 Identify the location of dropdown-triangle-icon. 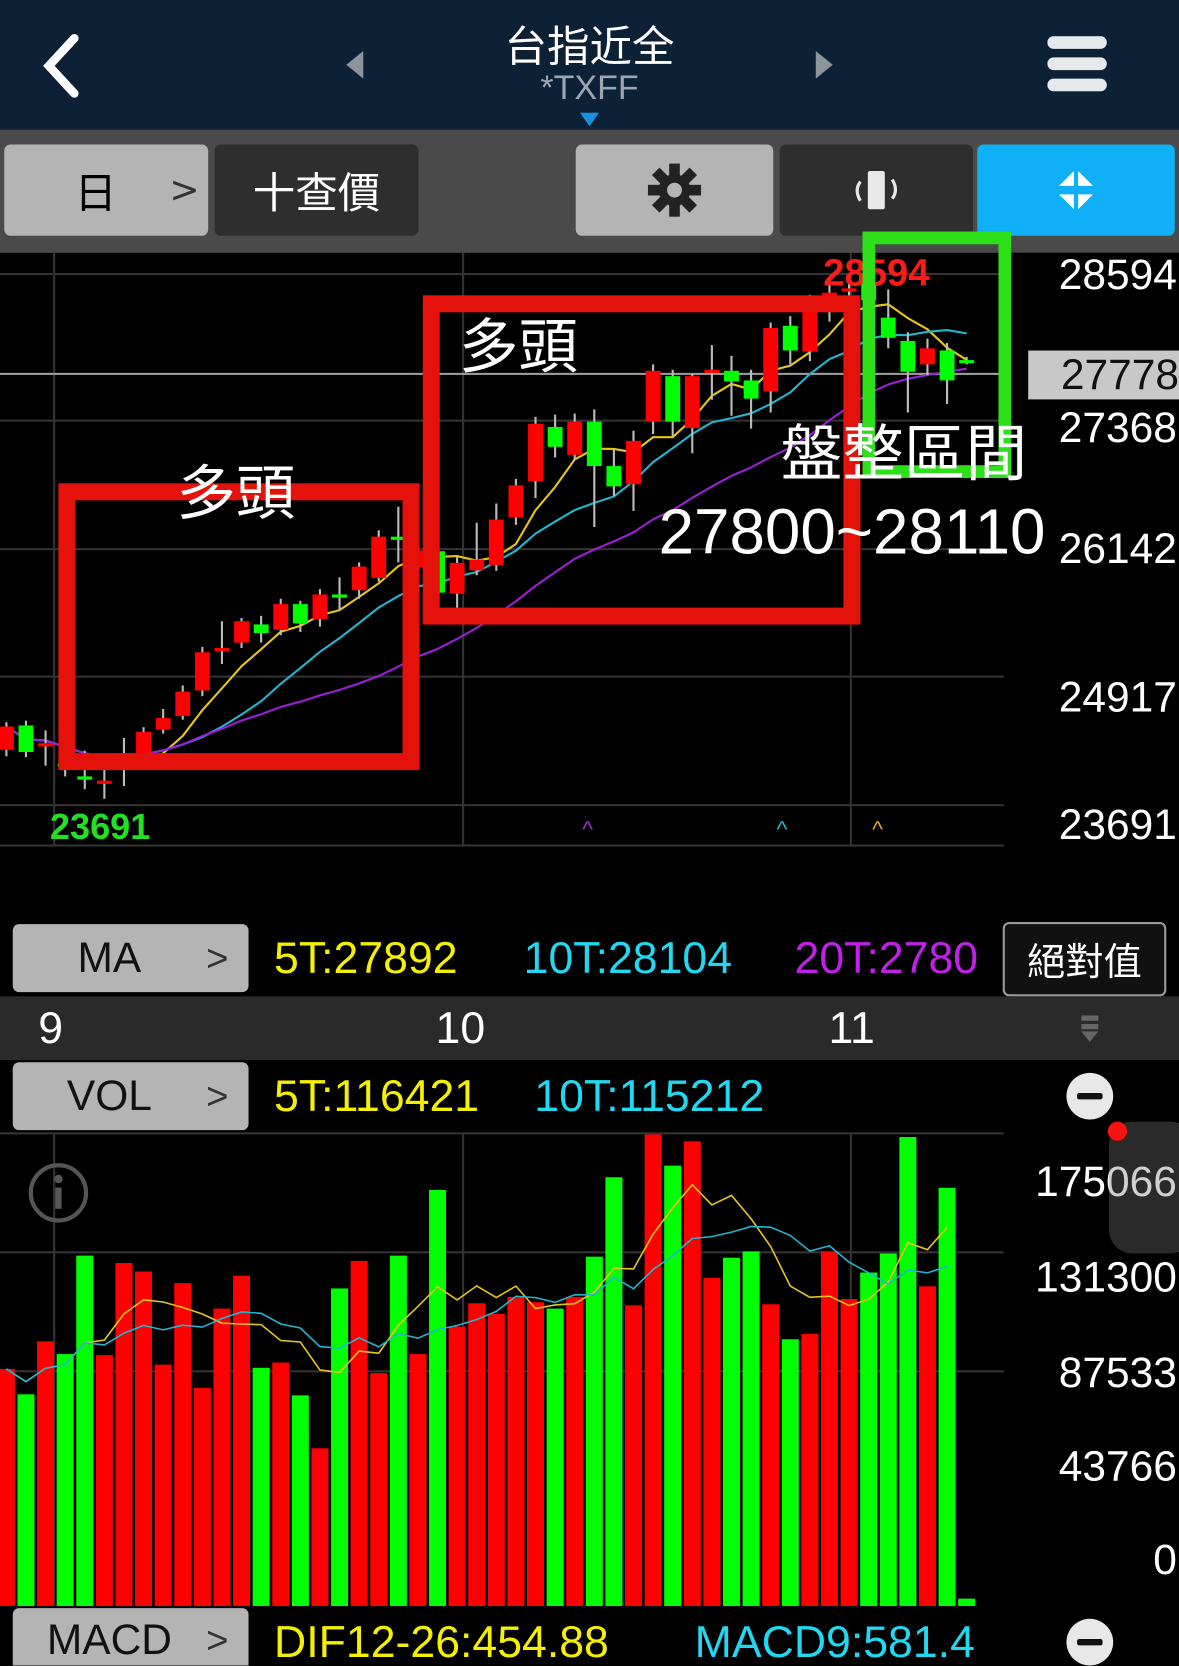
(589, 120).